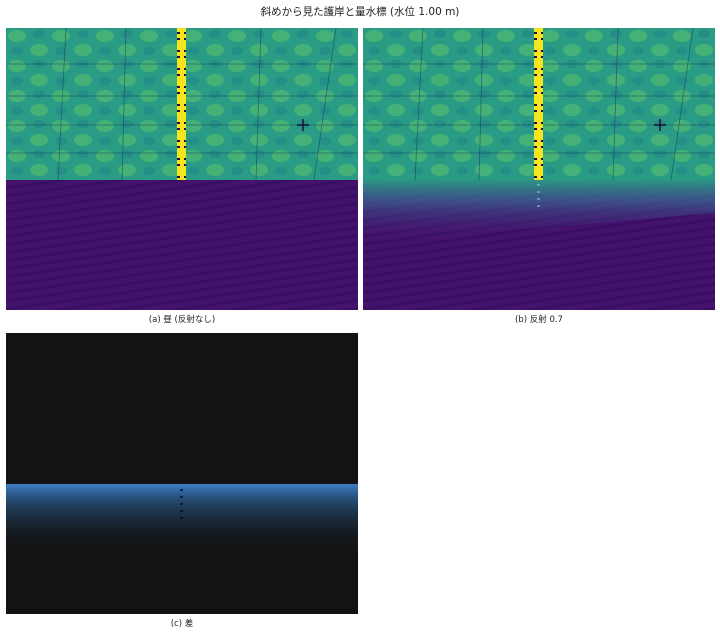 The image size is (720, 637). I want to click on gauge-reflection, so click(538, 195).